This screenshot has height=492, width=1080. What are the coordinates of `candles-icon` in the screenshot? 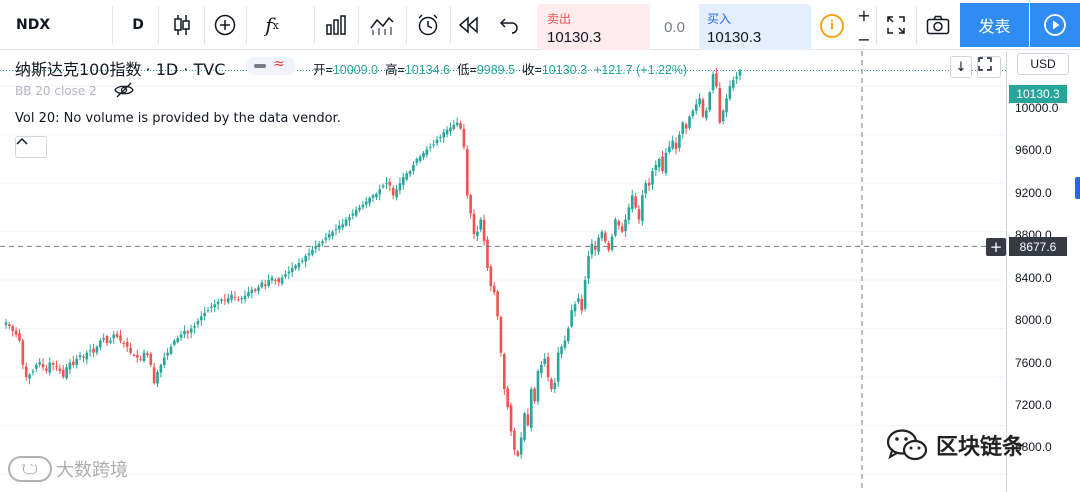 It's located at (182, 25).